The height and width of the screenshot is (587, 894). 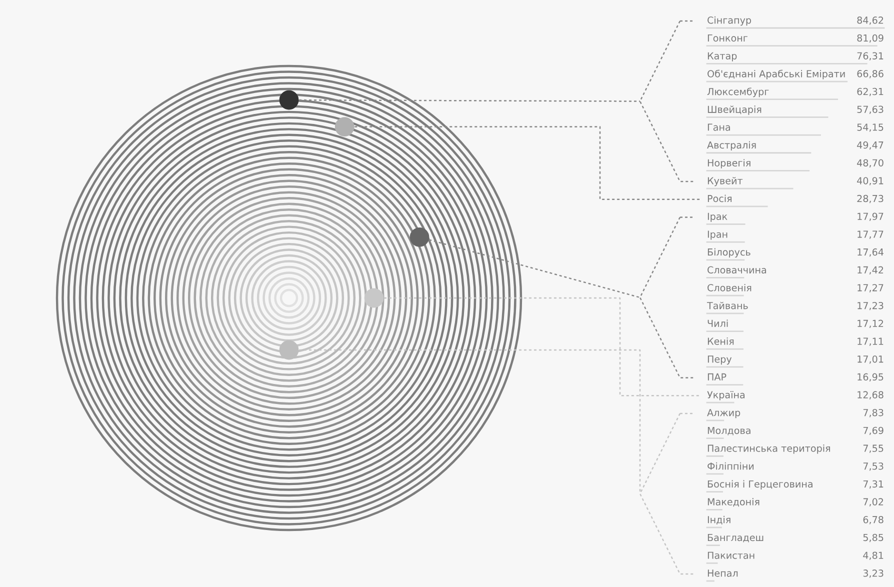 What do you see at coordinates (719, 127) in the screenshot?
I see `category-label: Гана` at bounding box center [719, 127].